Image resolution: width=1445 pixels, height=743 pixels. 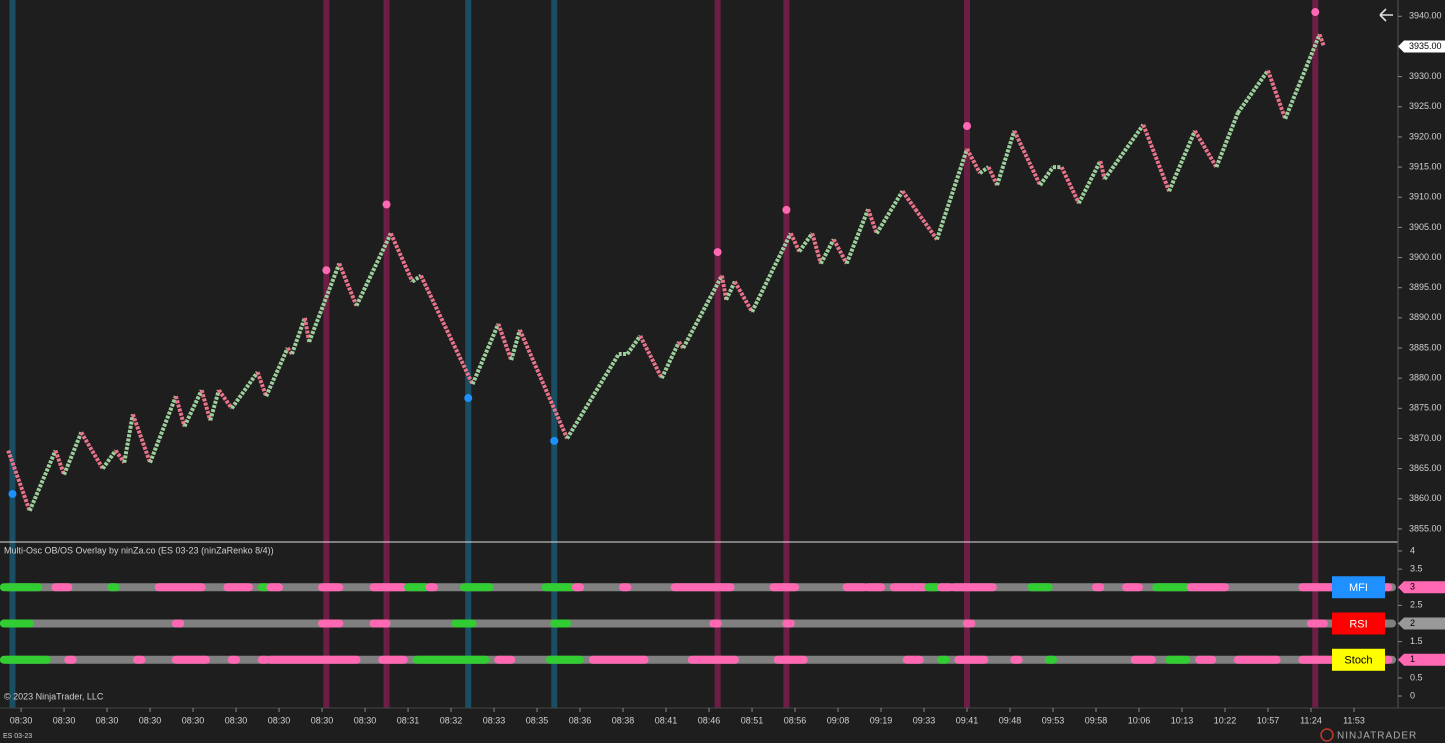 What do you see at coordinates (494, 720) in the screenshot?
I see `x-tick-label: 08:33` at bounding box center [494, 720].